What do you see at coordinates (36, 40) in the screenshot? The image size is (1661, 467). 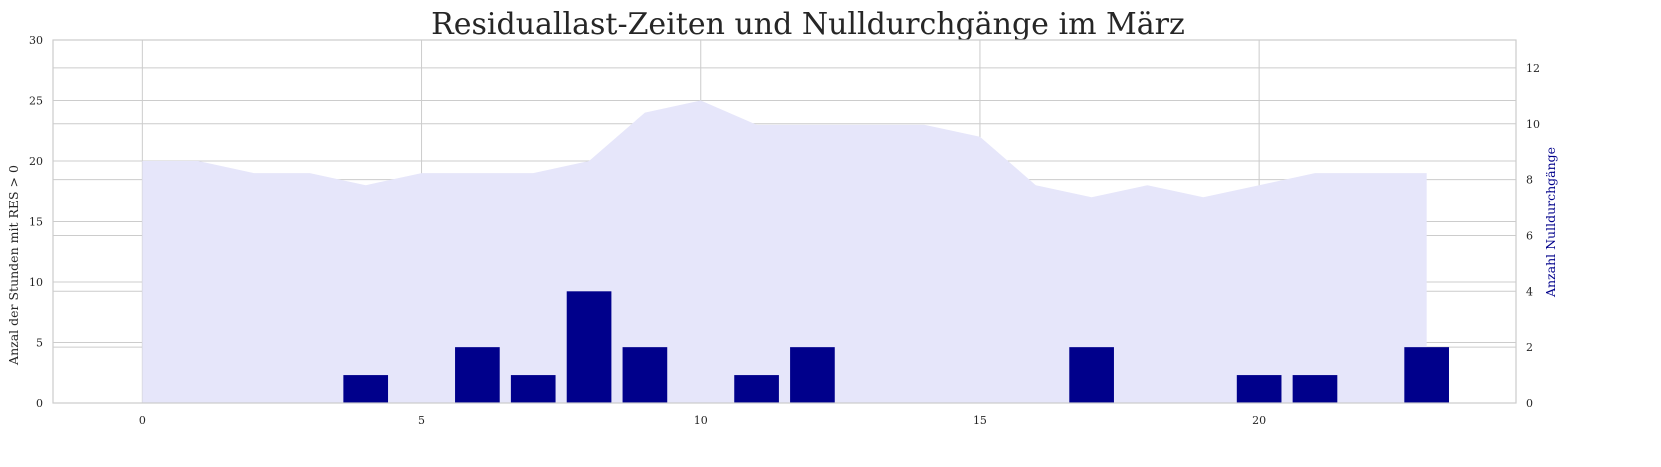 I see `y-left-tick-label: 30` at bounding box center [36, 40].